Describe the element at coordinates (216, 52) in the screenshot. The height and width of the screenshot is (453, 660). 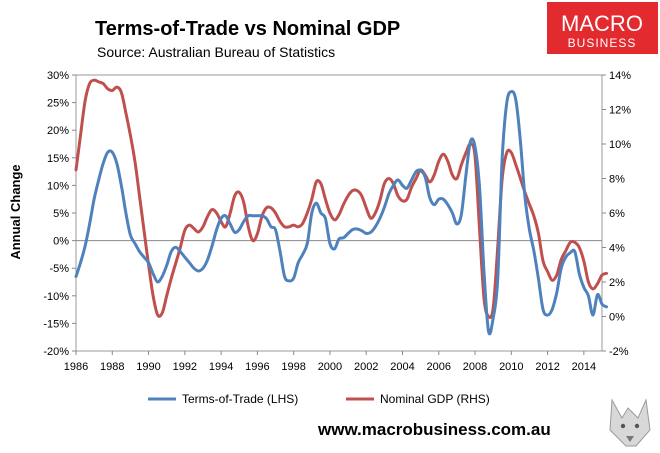
I see `chart-subtitle: Source: Australian Bureau of Statistics` at that location.